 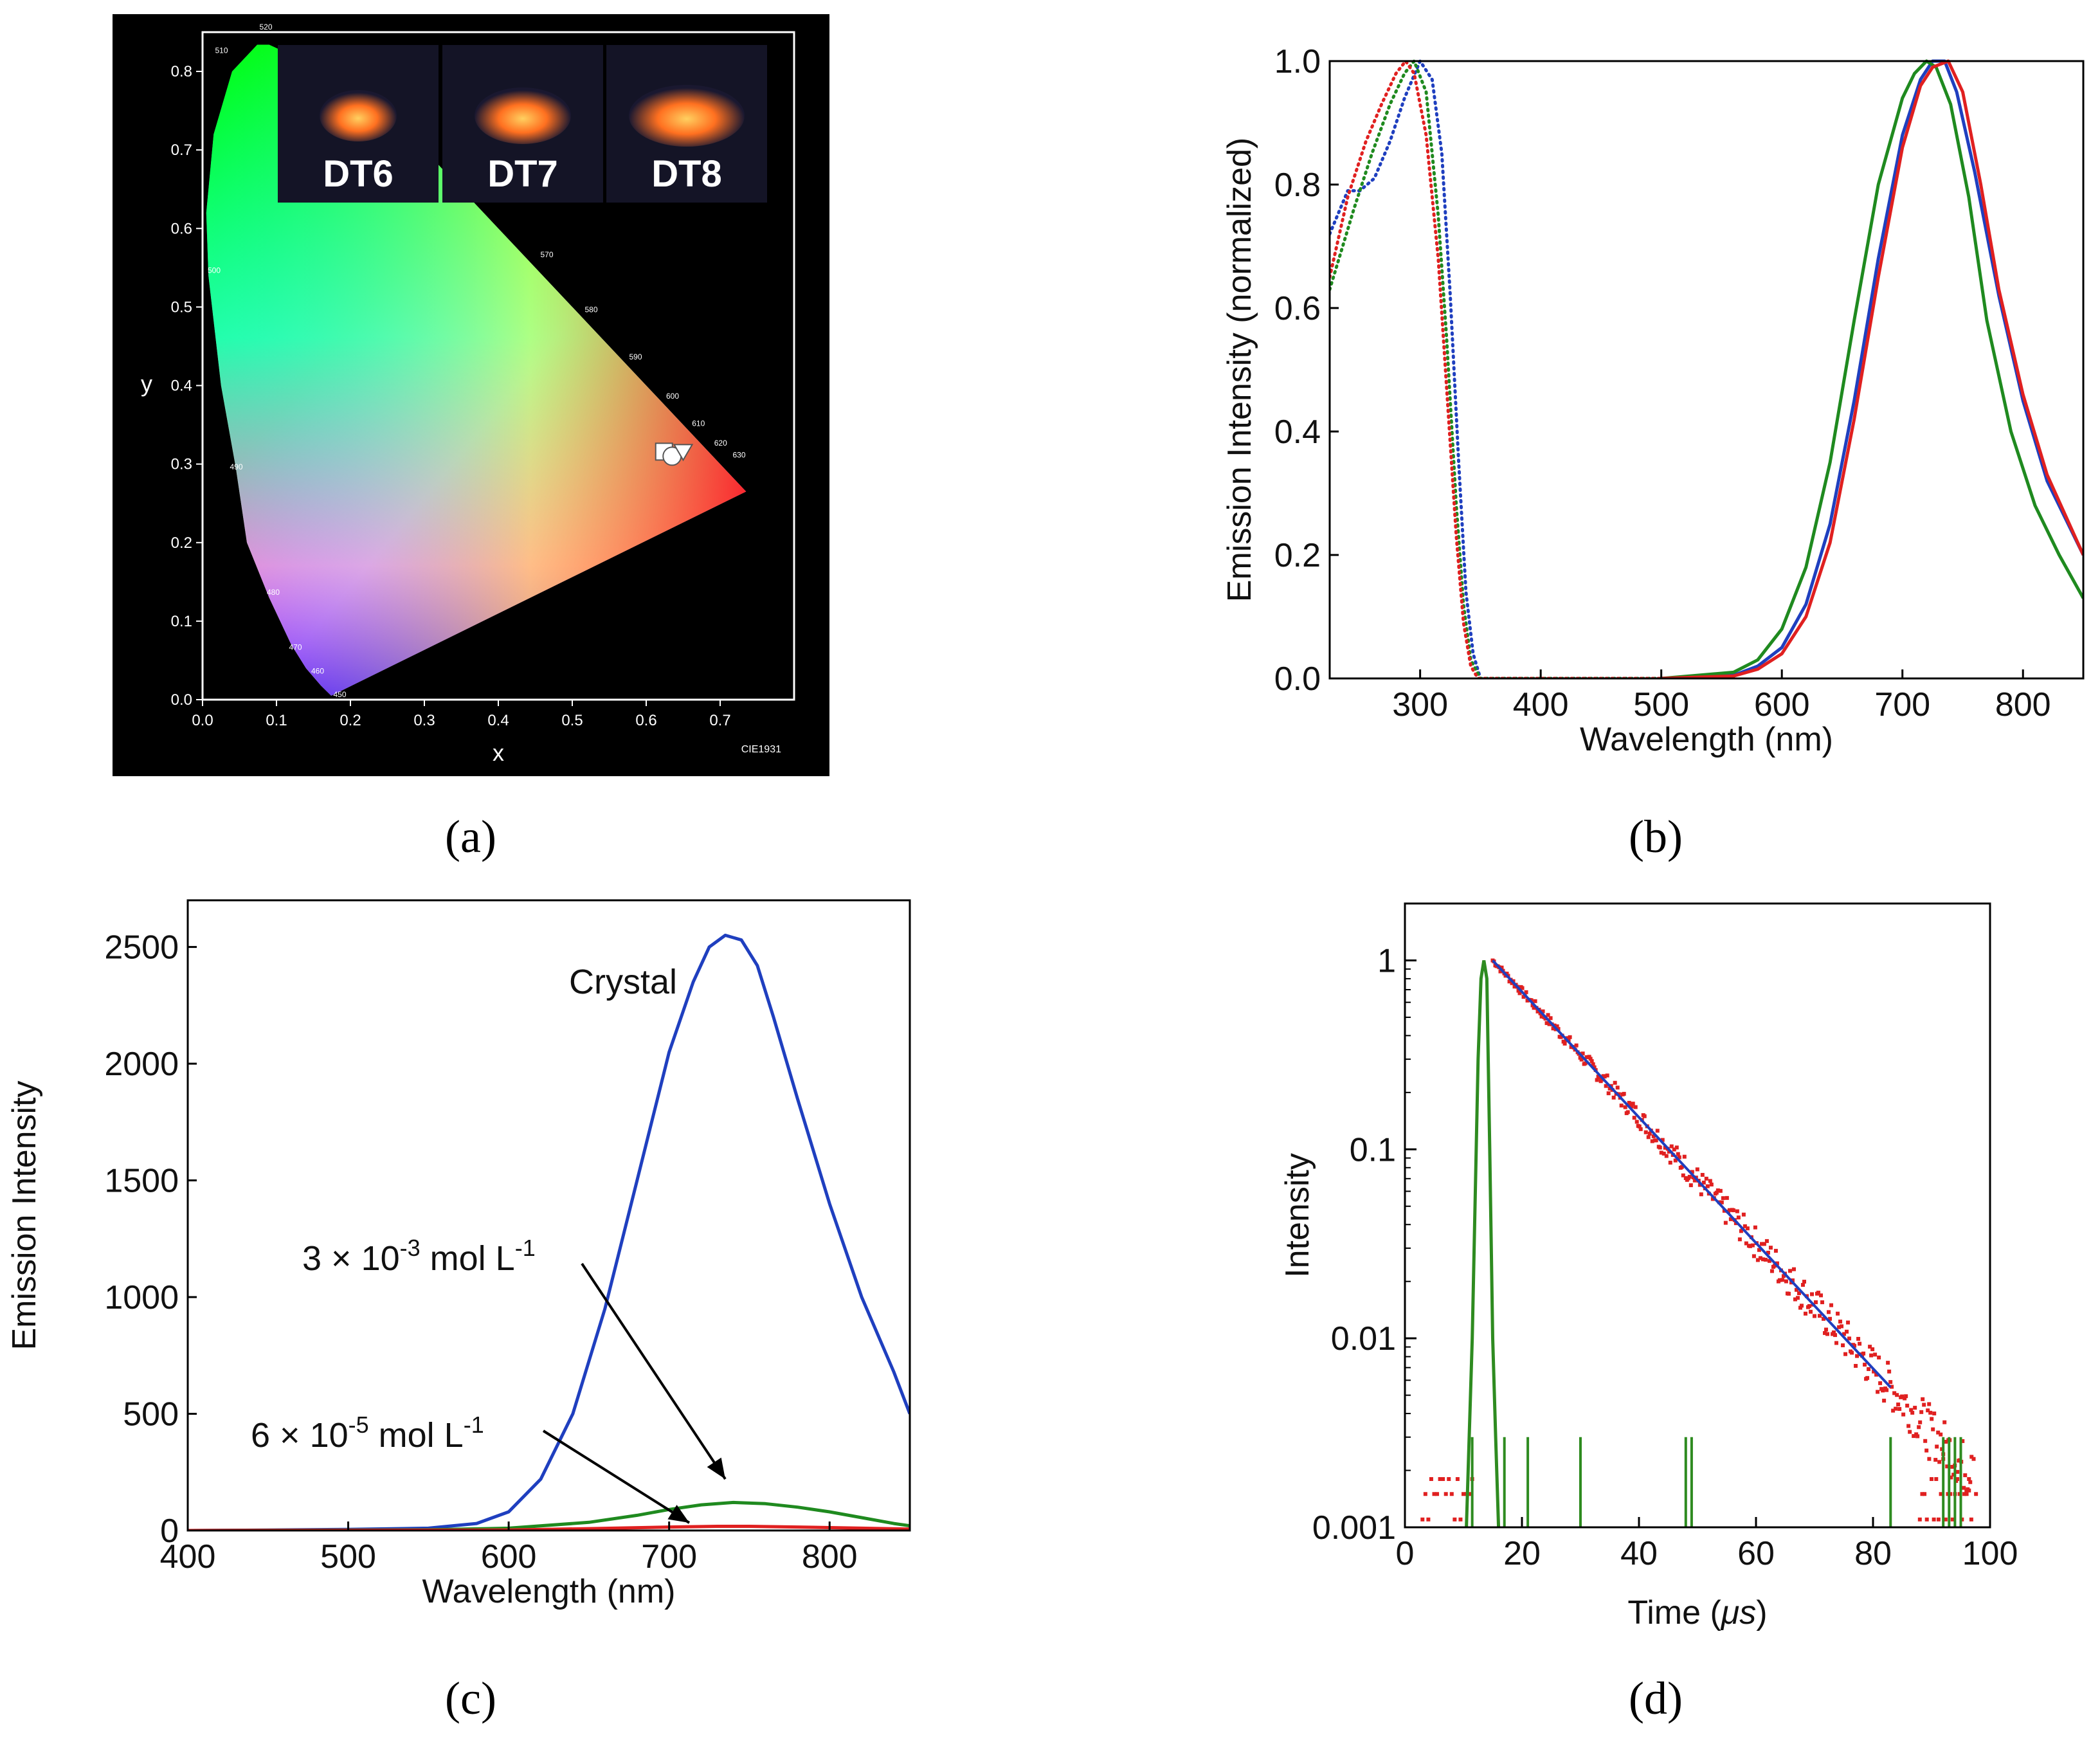 I want to click on annotation-conc-low: 6 × 10-5 mol L-1, so click(x=368, y=1433).